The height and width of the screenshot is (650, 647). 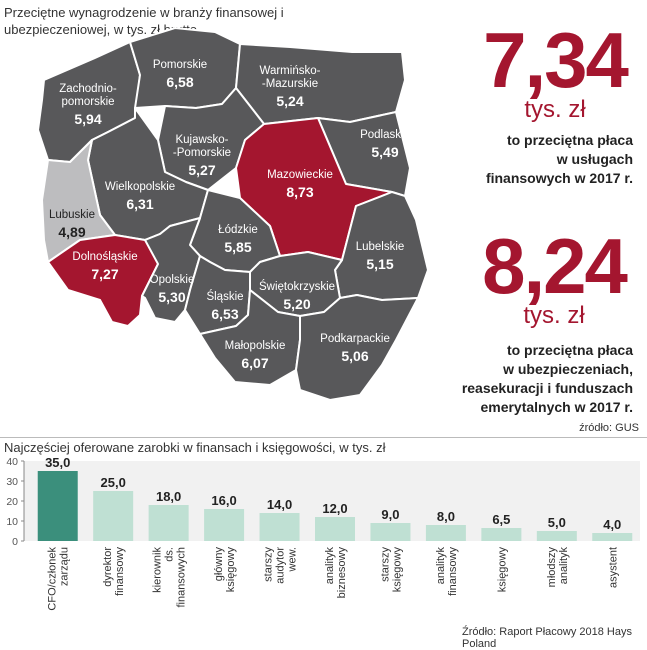 What do you see at coordinates (87, 119) in the screenshot?
I see `region-value: 5,94` at bounding box center [87, 119].